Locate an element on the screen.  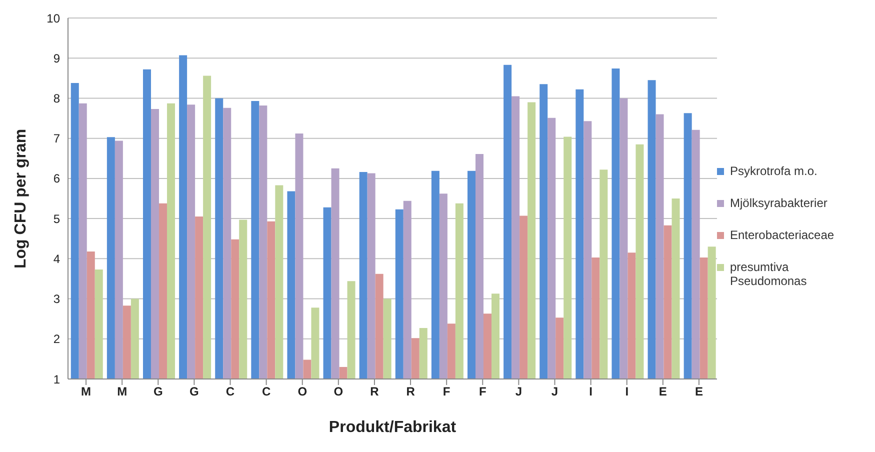
legend-label: Psykrotrofa m.o. is located at coordinates (774, 171).